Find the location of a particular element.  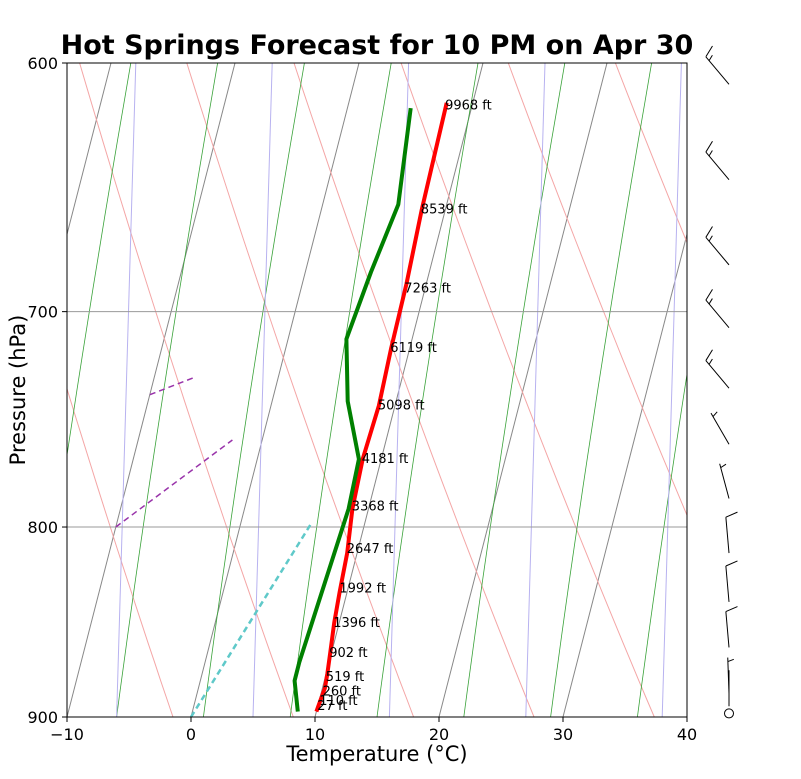

height-label: 519 ft is located at coordinates (345, 677).